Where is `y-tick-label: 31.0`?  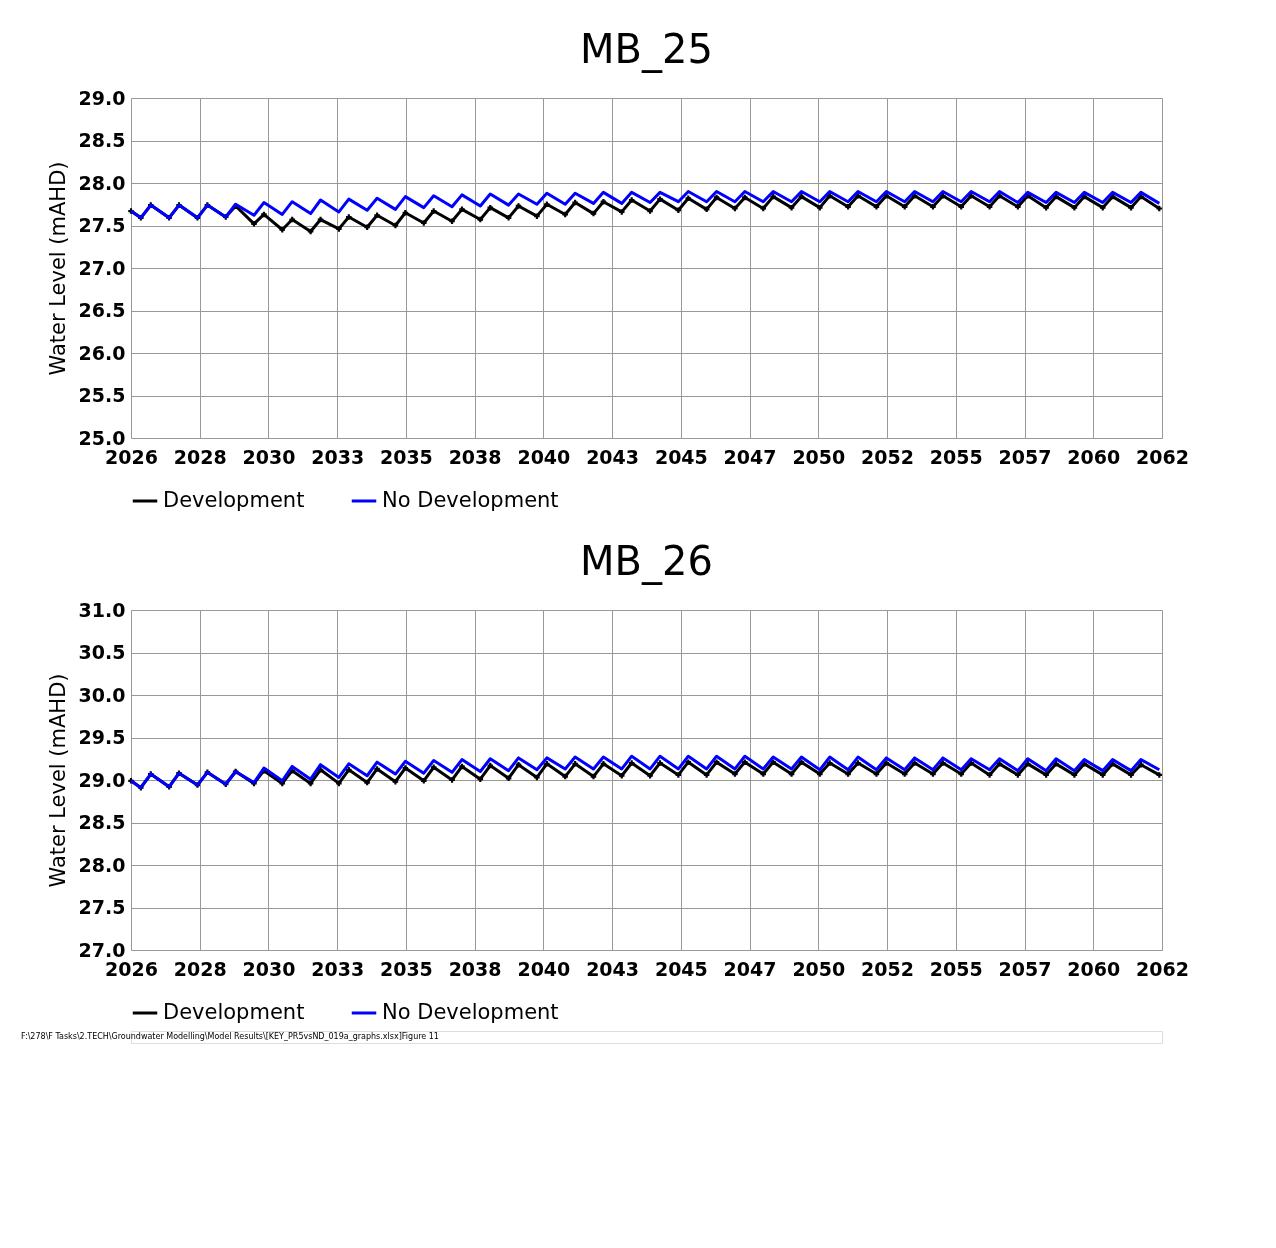
y-tick-label: 31.0 is located at coordinates (102, 609).